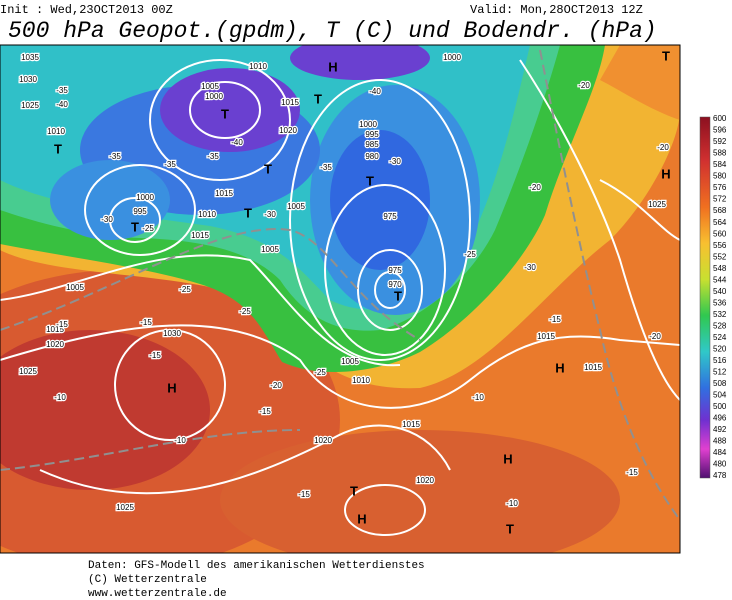  I want to click on colorbar-label: 580, so click(720, 176).